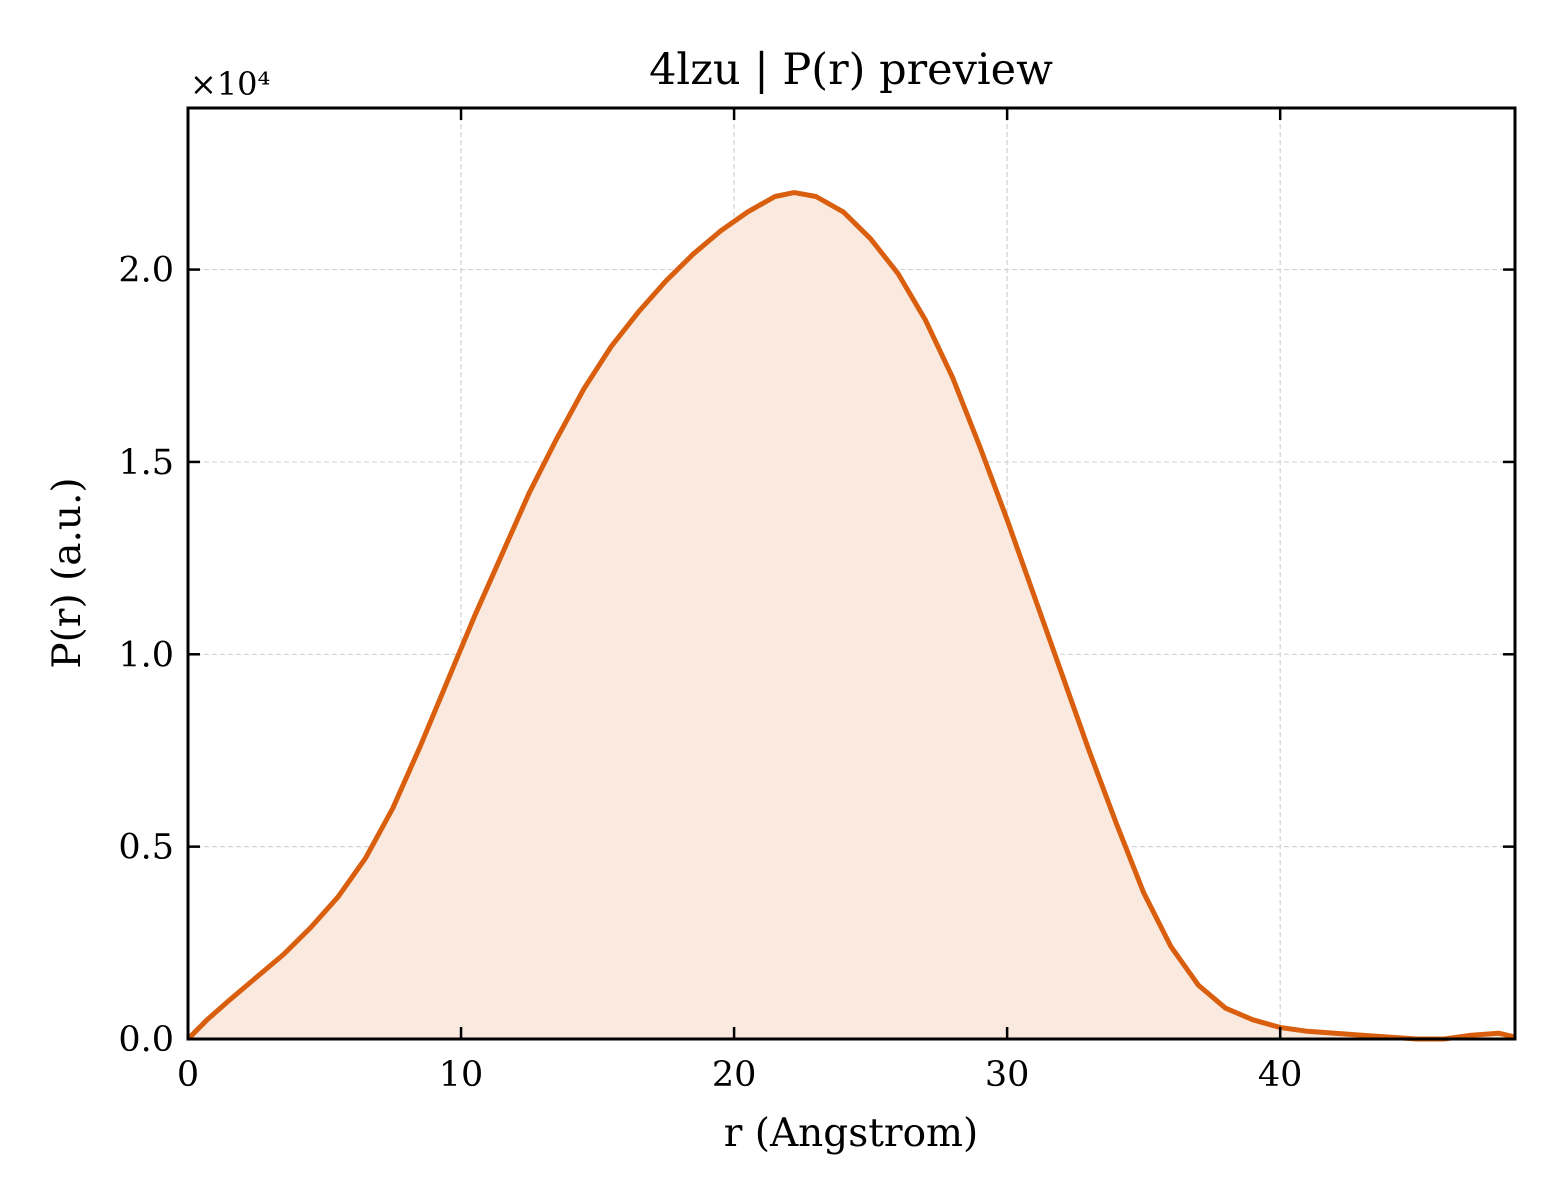 The height and width of the screenshot is (1200, 1560). What do you see at coordinates (146, 1040) in the screenshot?
I see `y-tick-label: 0.0` at bounding box center [146, 1040].